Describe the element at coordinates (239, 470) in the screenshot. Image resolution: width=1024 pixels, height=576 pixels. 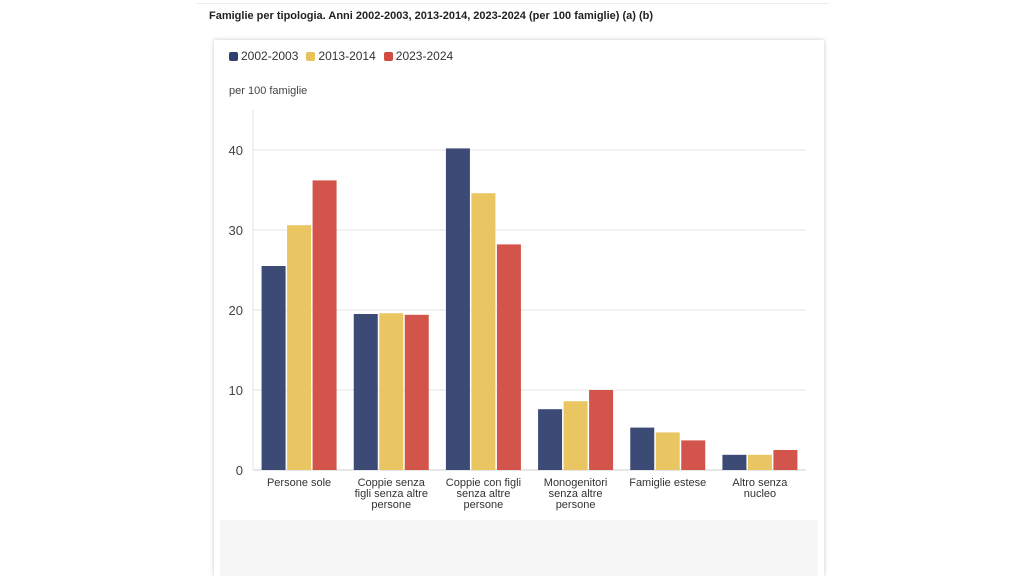
I see `y-tick-label: 0` at that location.